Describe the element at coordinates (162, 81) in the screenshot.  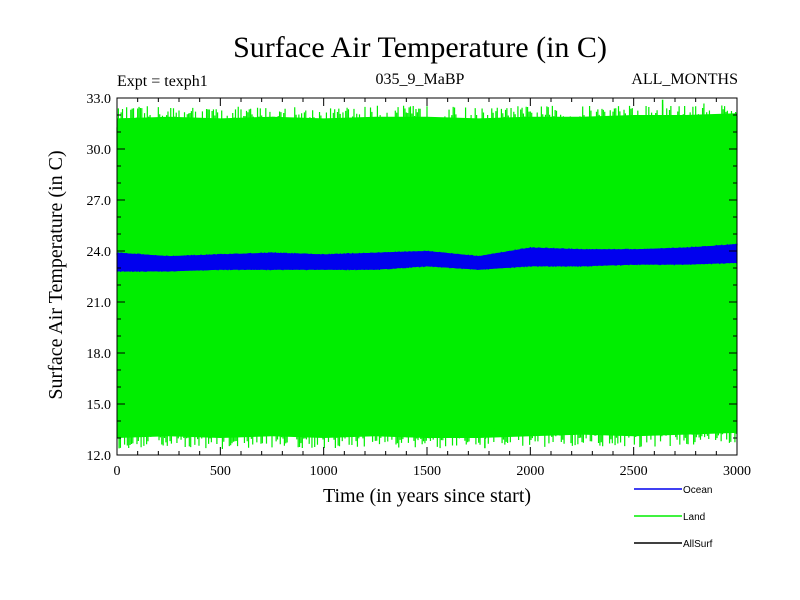
I see `expt-label: Expt = texph1` at that location.